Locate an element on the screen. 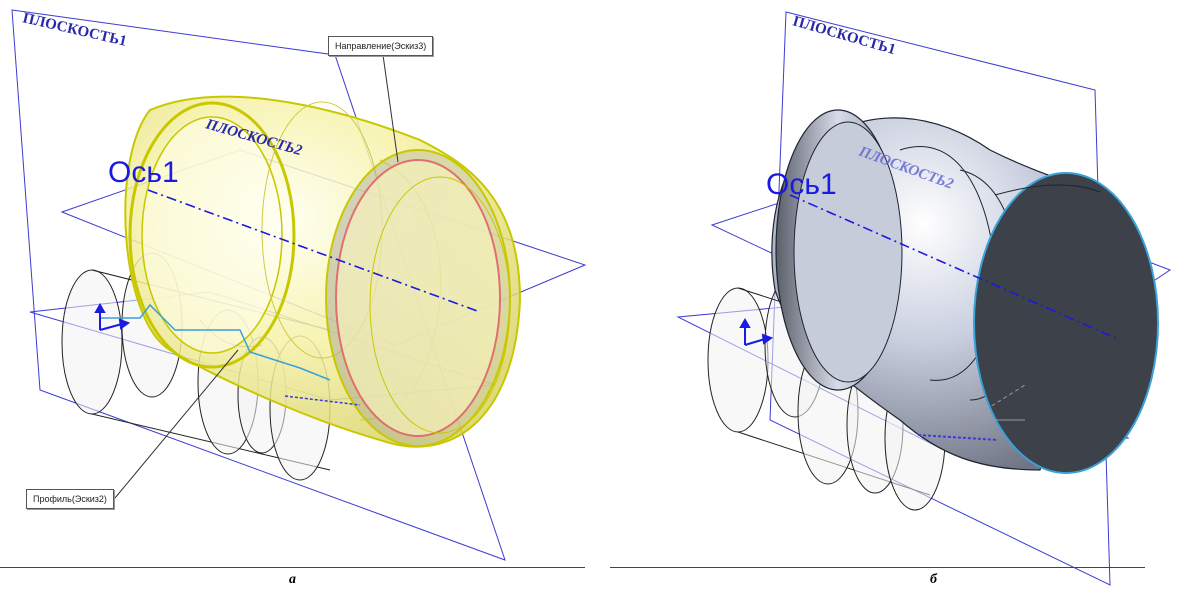 This screenshot has width=1184, height=590. direction-leader-a is located at coordinates (390, 108).